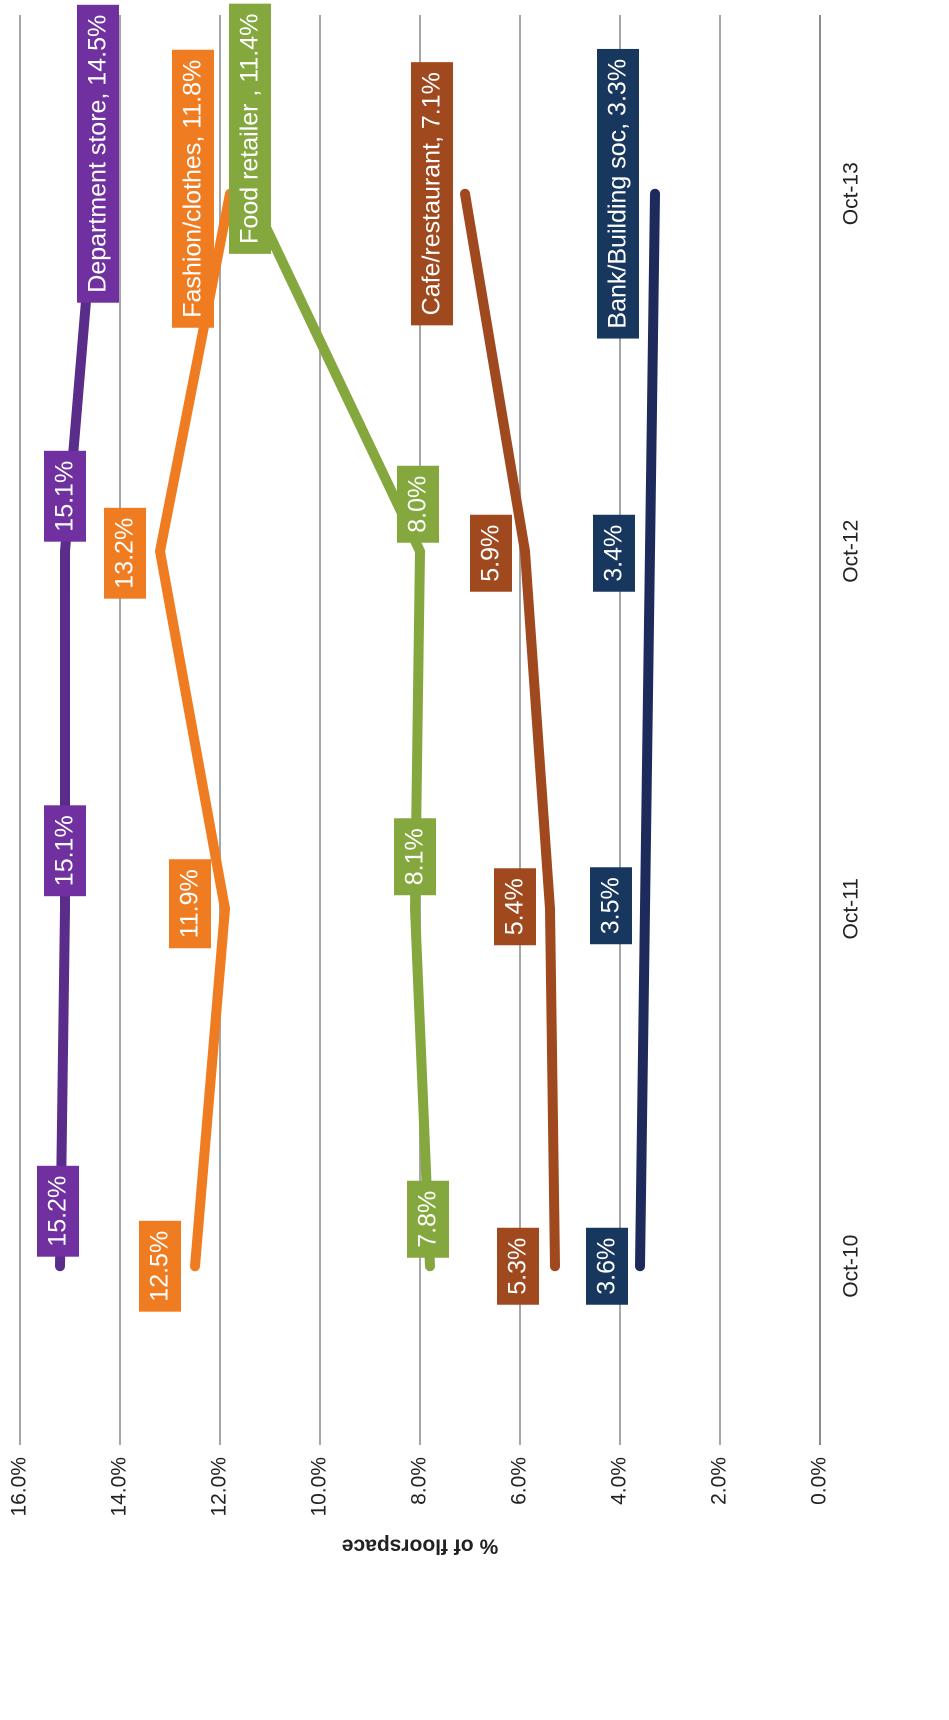  What do you see at coordinates (819, 1481) in the screenshot?
I see `y-tick-label: 0.0%` at bounding box center [819, 1481].